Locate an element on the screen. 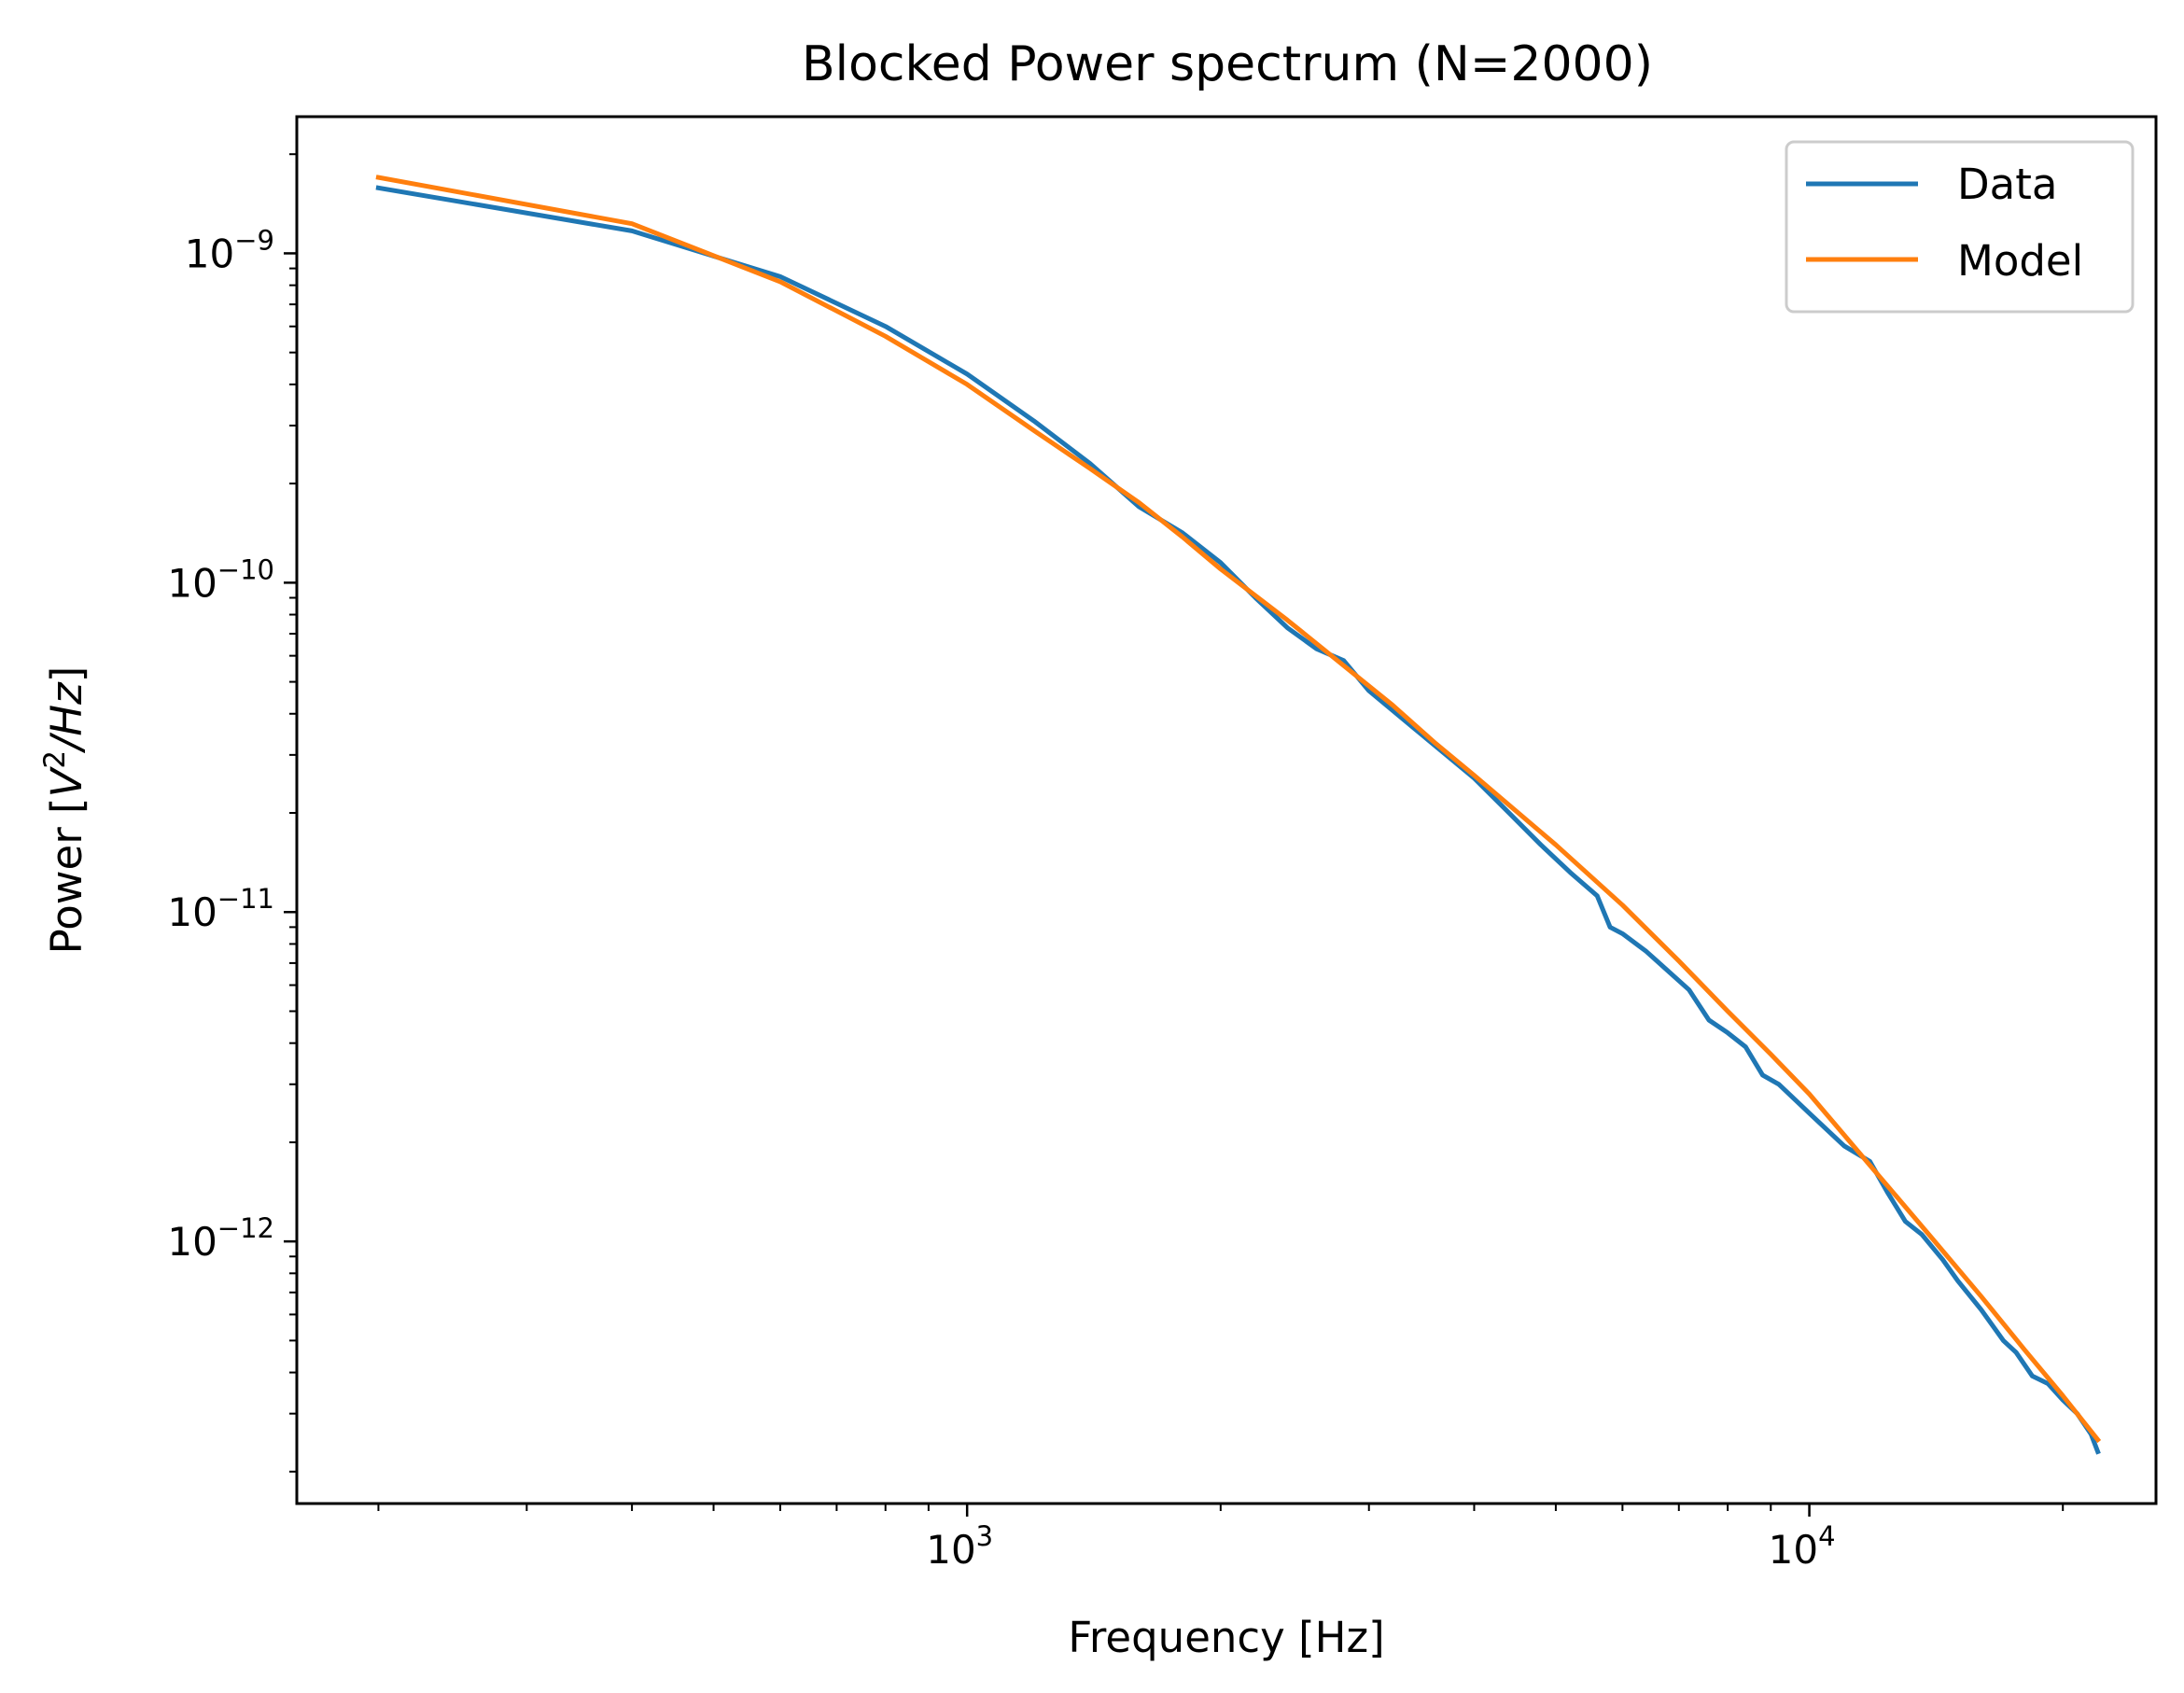 This screenshot has height=1693, width=2184. x-tick-label: 10⁴ is located at coordinates (1802, 1547).